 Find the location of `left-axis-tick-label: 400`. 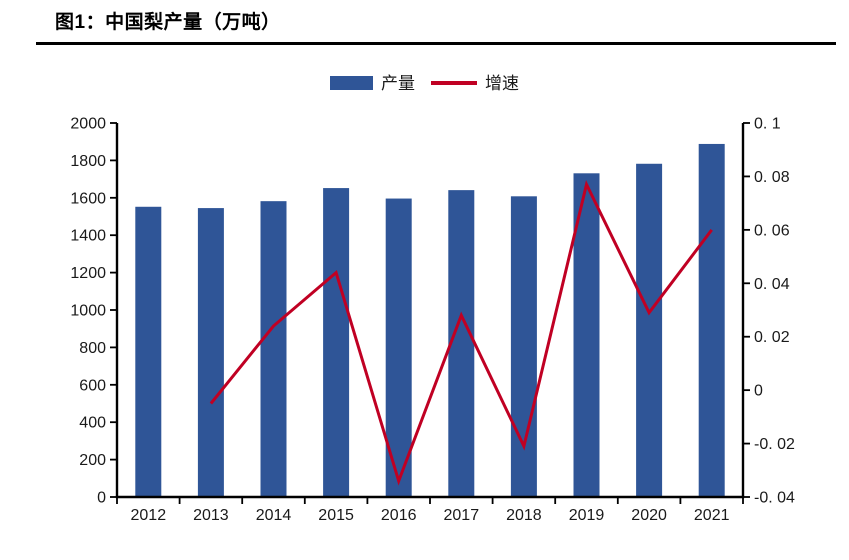

left-axis-tick-label: 400 is located at coordinates (92, 423).